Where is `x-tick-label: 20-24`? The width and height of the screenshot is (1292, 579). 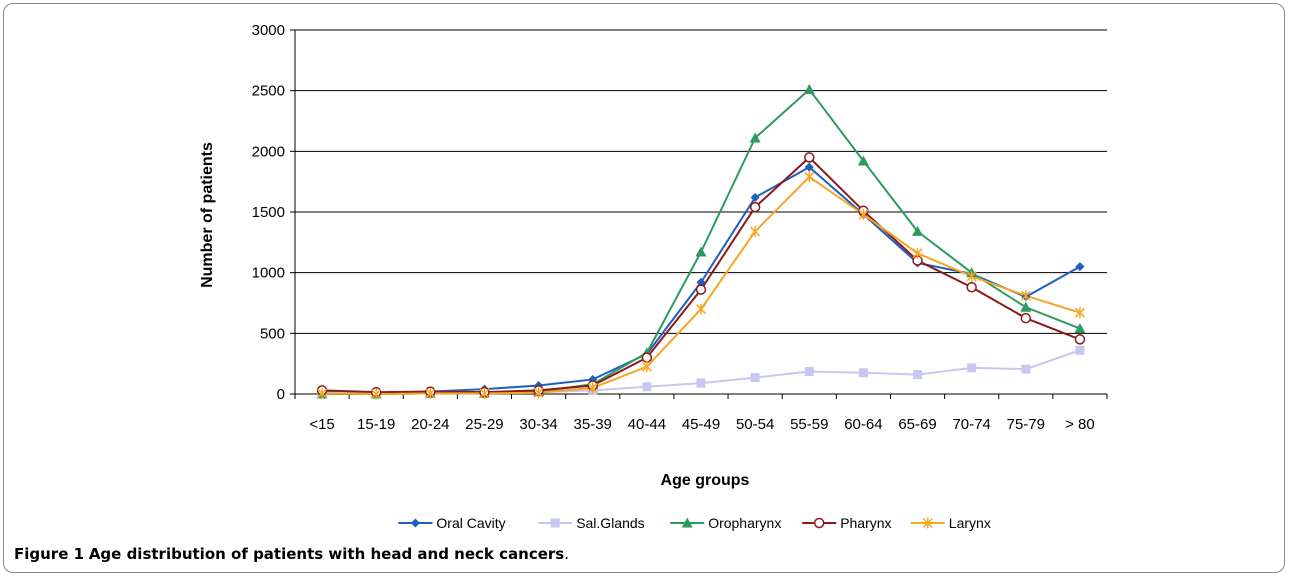
x-tick-label: 20-24 is located at coordinates (430, 424).